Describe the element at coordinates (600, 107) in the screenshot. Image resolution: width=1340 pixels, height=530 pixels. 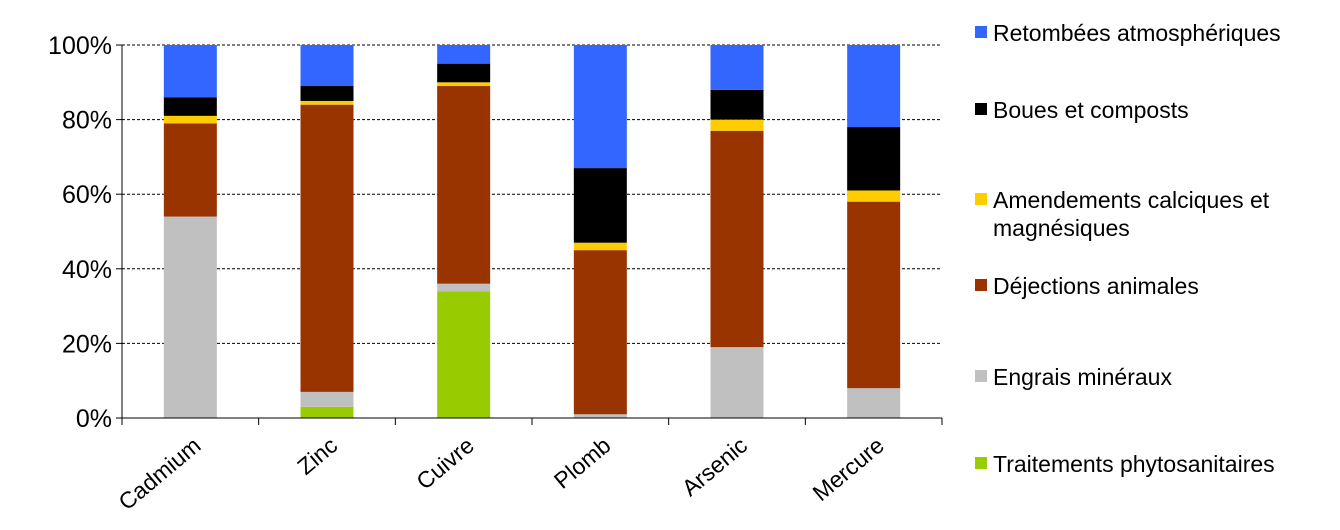
I see `bar-segment-plomb-retombees-atmospheriques` at that location.